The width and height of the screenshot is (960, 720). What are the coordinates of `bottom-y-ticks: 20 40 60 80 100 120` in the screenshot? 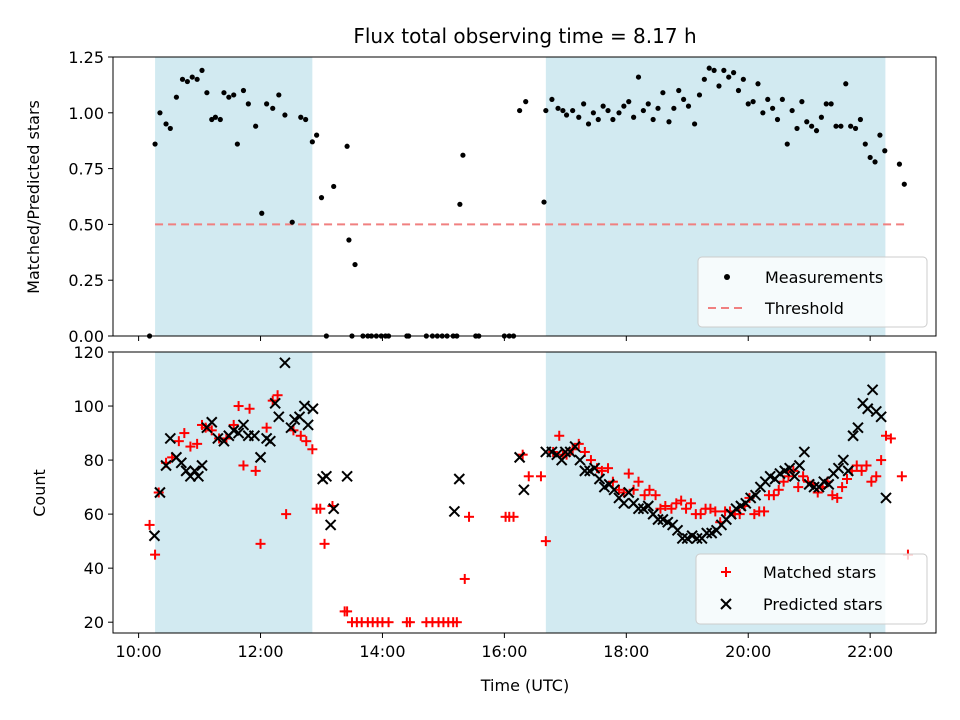 It's located at (93, 487).